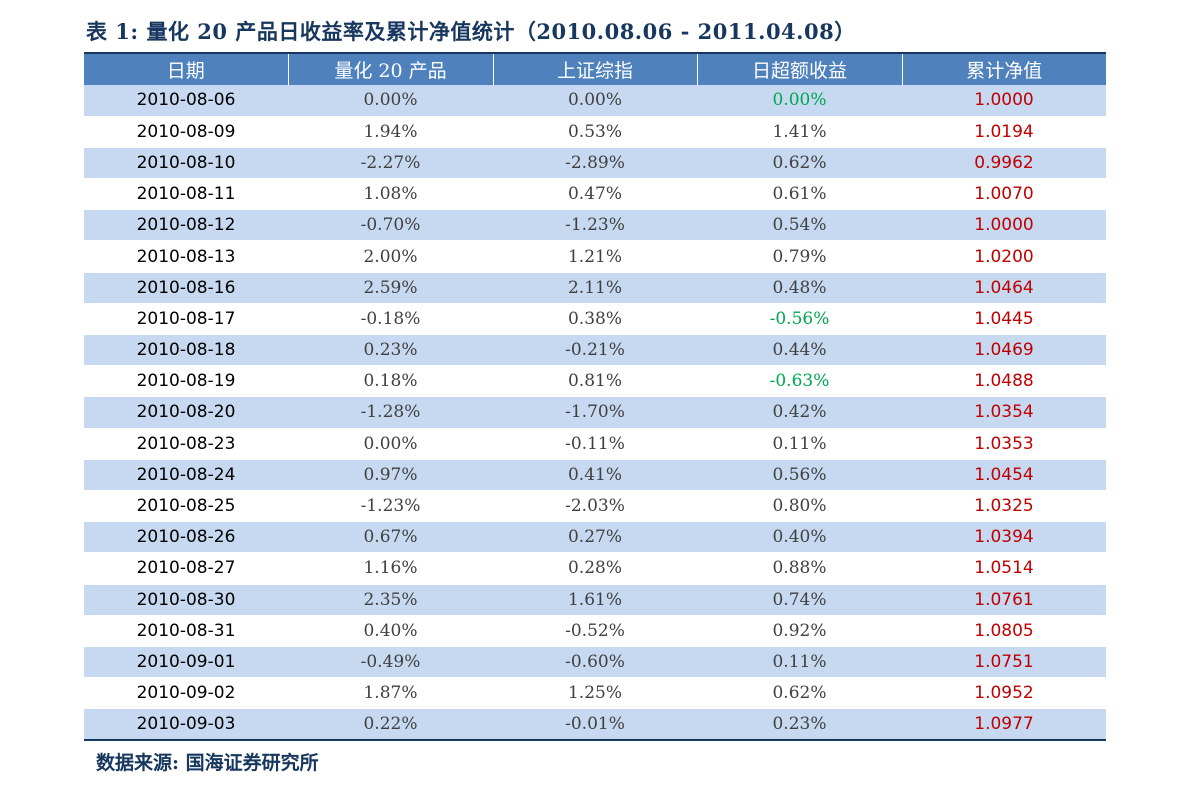 The height and width of the screenshot is (791, 1191). Describe the element at coordinates (391, 68) in the screenshot. I see `header-product-return: 量化 20 产品` at that location.